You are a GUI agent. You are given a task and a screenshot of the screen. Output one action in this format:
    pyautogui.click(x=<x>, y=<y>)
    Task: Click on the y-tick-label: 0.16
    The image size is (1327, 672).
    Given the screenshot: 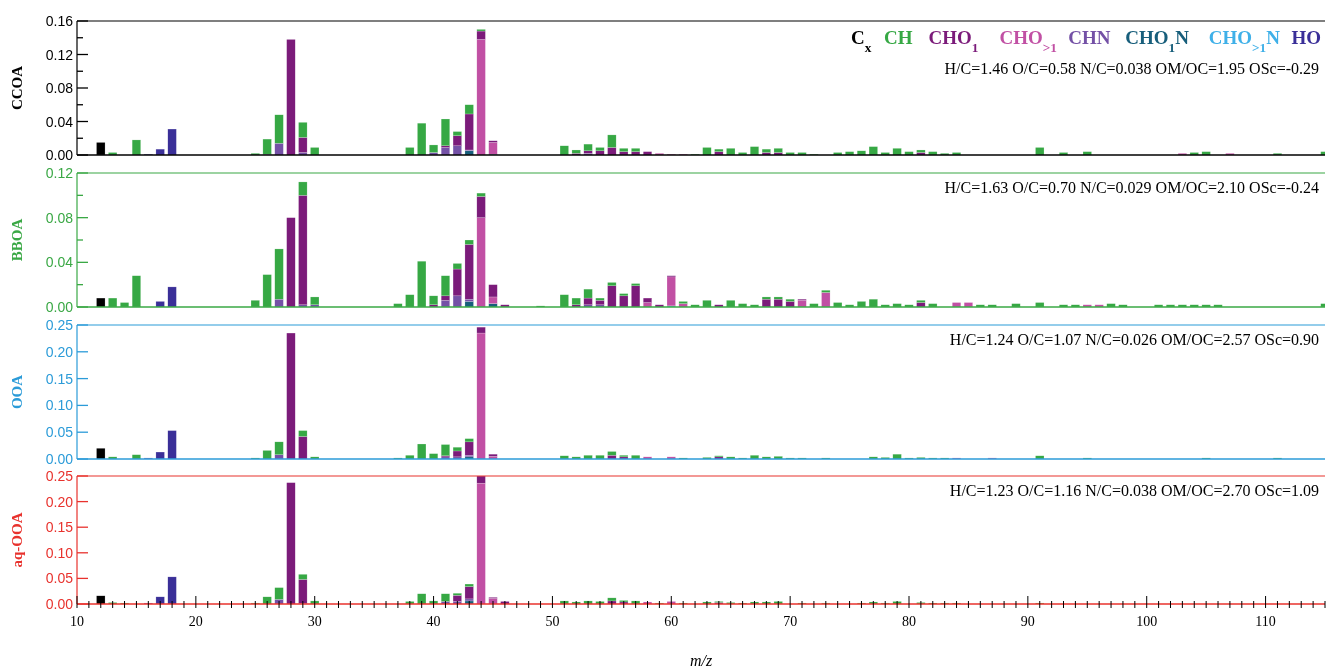 What is the action you would take?
    pyautogui.click(x=59, y=21)
    